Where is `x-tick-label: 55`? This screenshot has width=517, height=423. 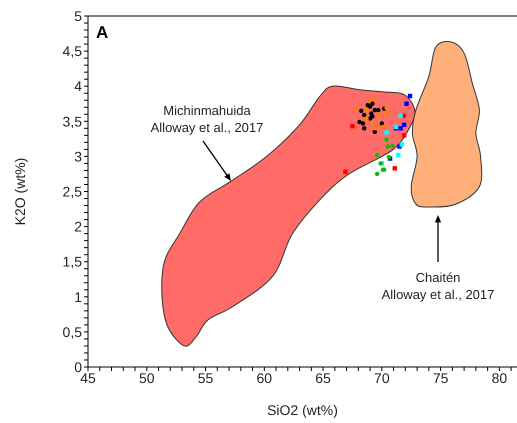 x-tick-label: 55 is located at coordinates (206, 378).